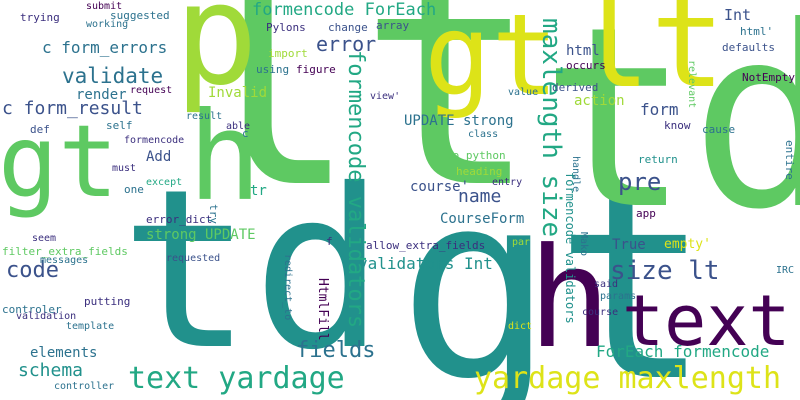  Describe the element at coordinates (706, 321) in the screenshot. I see `word-text: text` at that location.